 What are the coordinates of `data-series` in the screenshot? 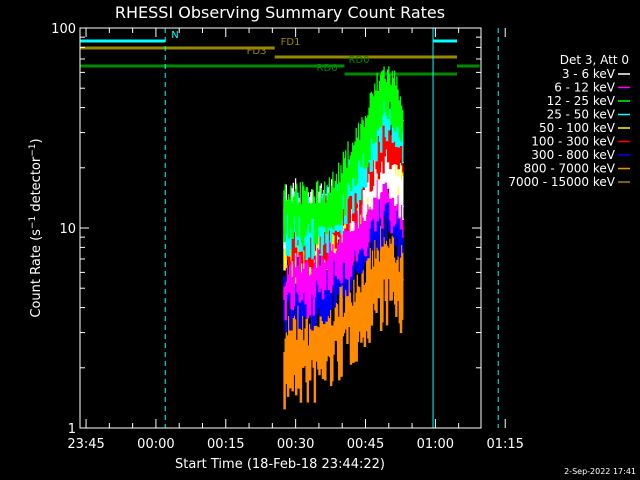 It's located at (343, 238).